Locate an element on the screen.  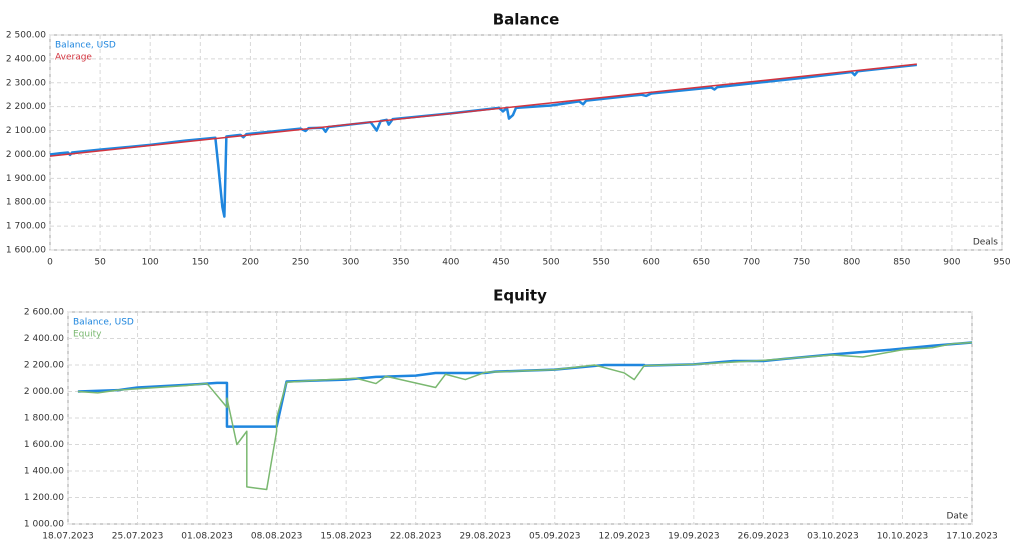
x-tick-label: 100 is located at coordinates (150, 263).